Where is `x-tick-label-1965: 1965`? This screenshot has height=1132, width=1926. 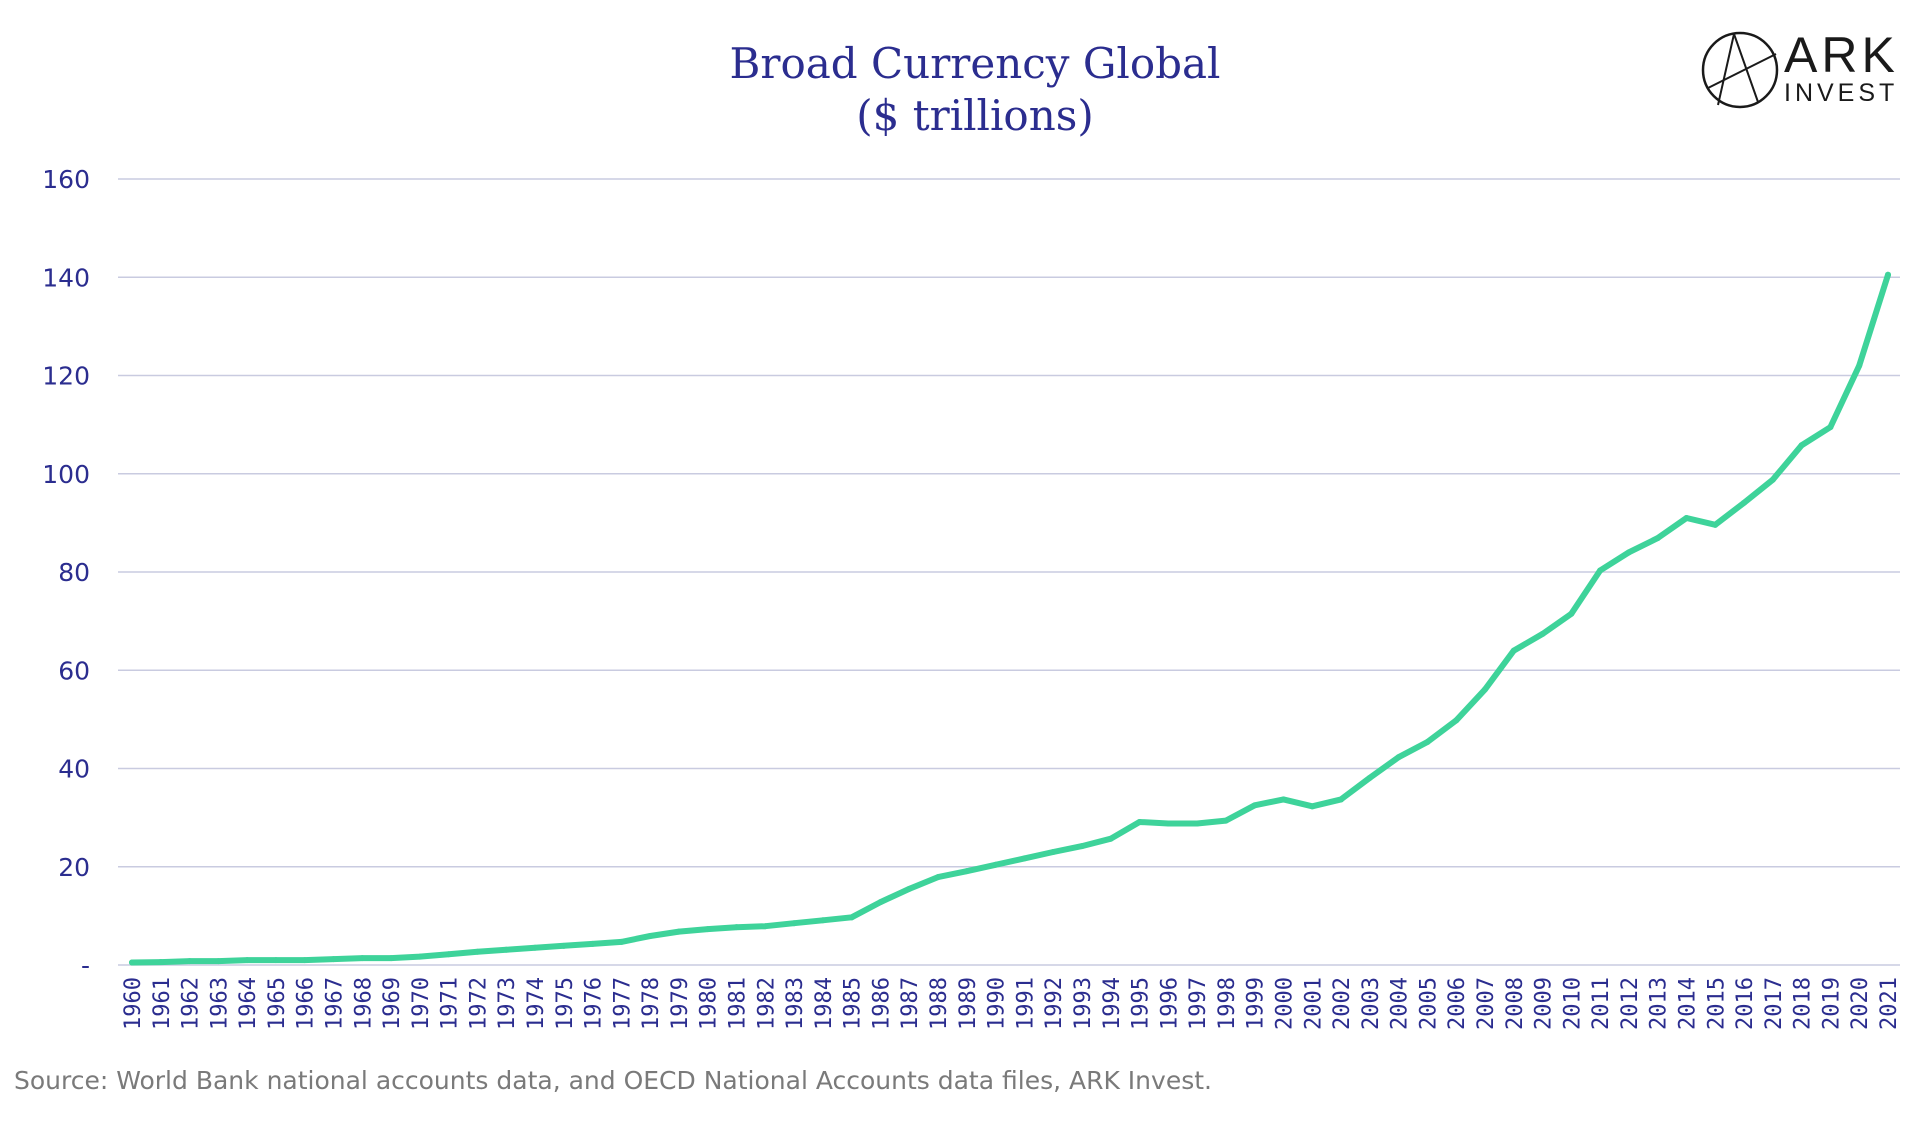
x-tick-label-1965: 1965 is located at coordinates (277, 1003).